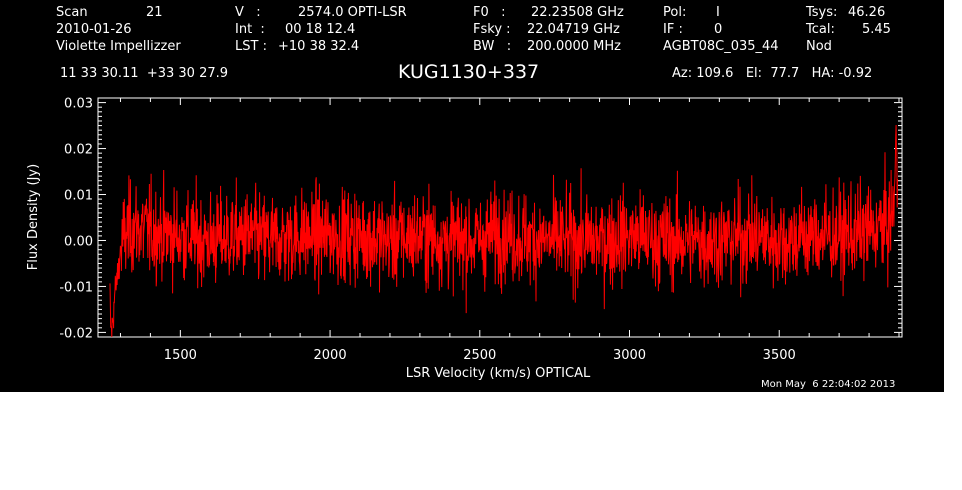  Describe the element at coordinates (118, 46) in the screenshot. I see `observer-name: Violette Impellizzer` at that location.